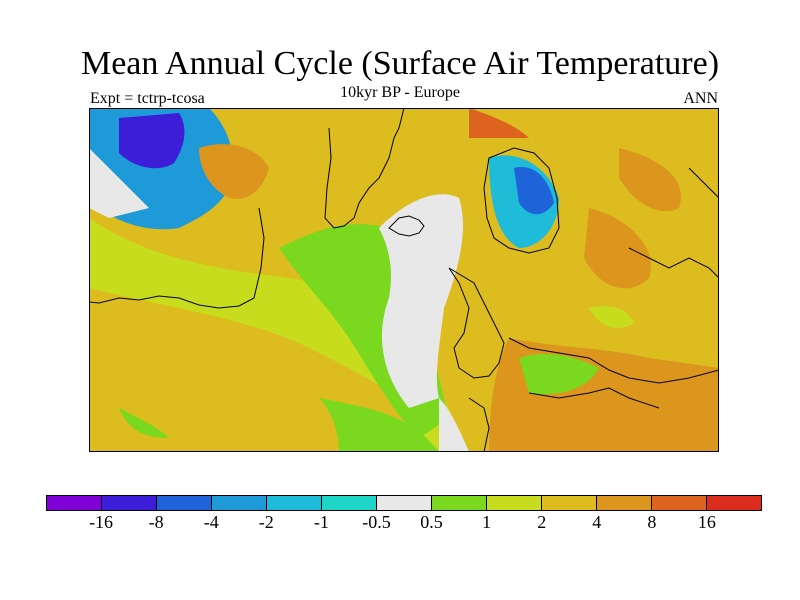  Describe the element at coordinates (211, 522) in the screenshot. I see `colorbar-label: -4` at that location.